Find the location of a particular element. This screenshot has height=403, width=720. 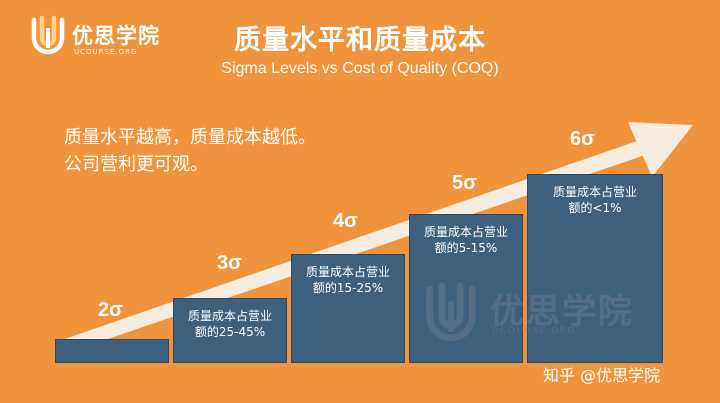

sigma-label-6: 6σ is located at coordinates (582, 139).